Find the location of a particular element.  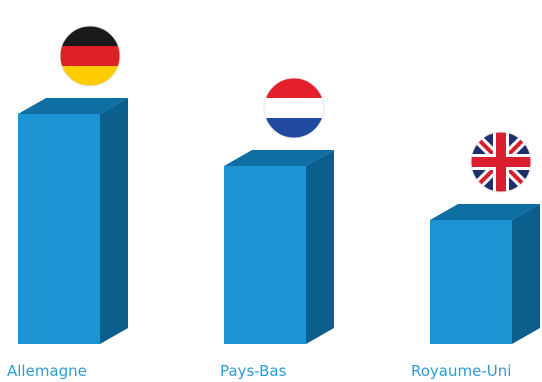

bar-allemagne is located at coordinates (73, 221).